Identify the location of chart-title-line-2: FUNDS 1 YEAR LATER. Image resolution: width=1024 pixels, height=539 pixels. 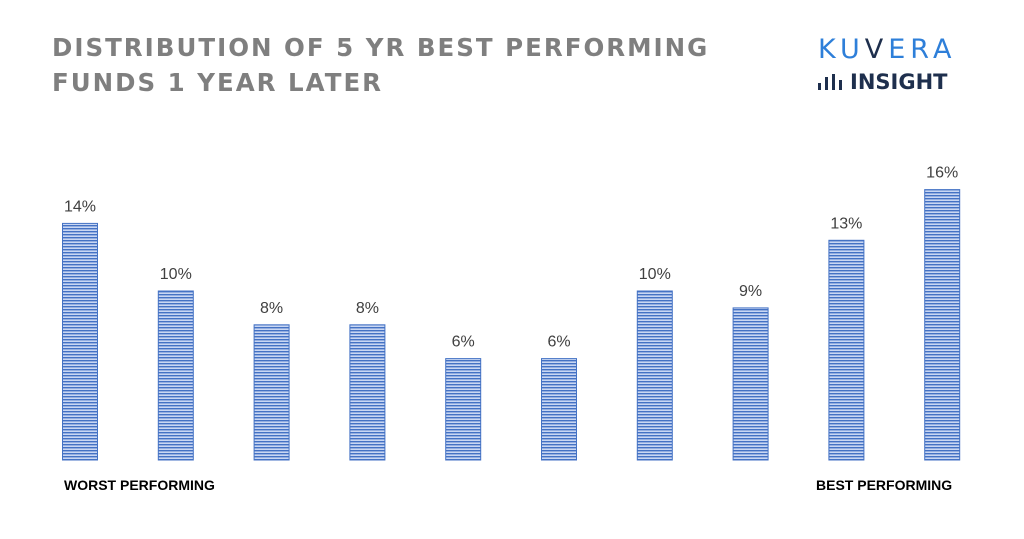
(218, 82).